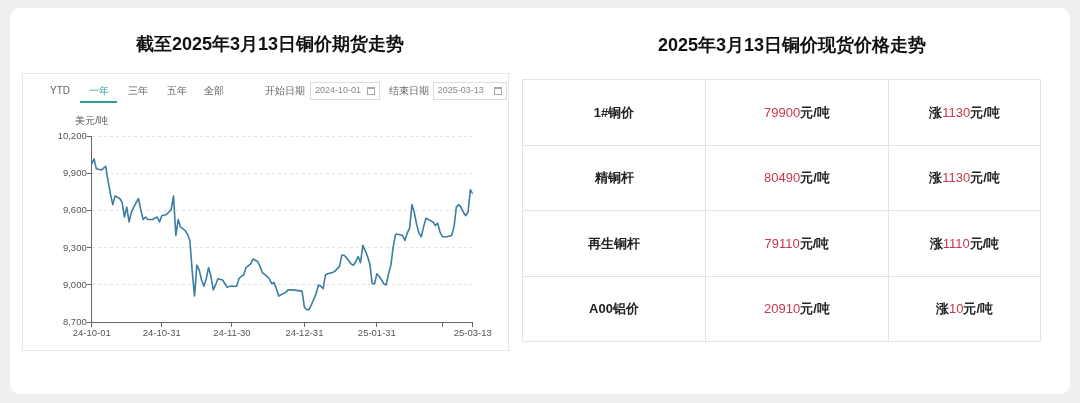 The width and height of the screenshot is (1080, 403). I want to click on x-tick-label: 25-03-13, so click(472, 333).